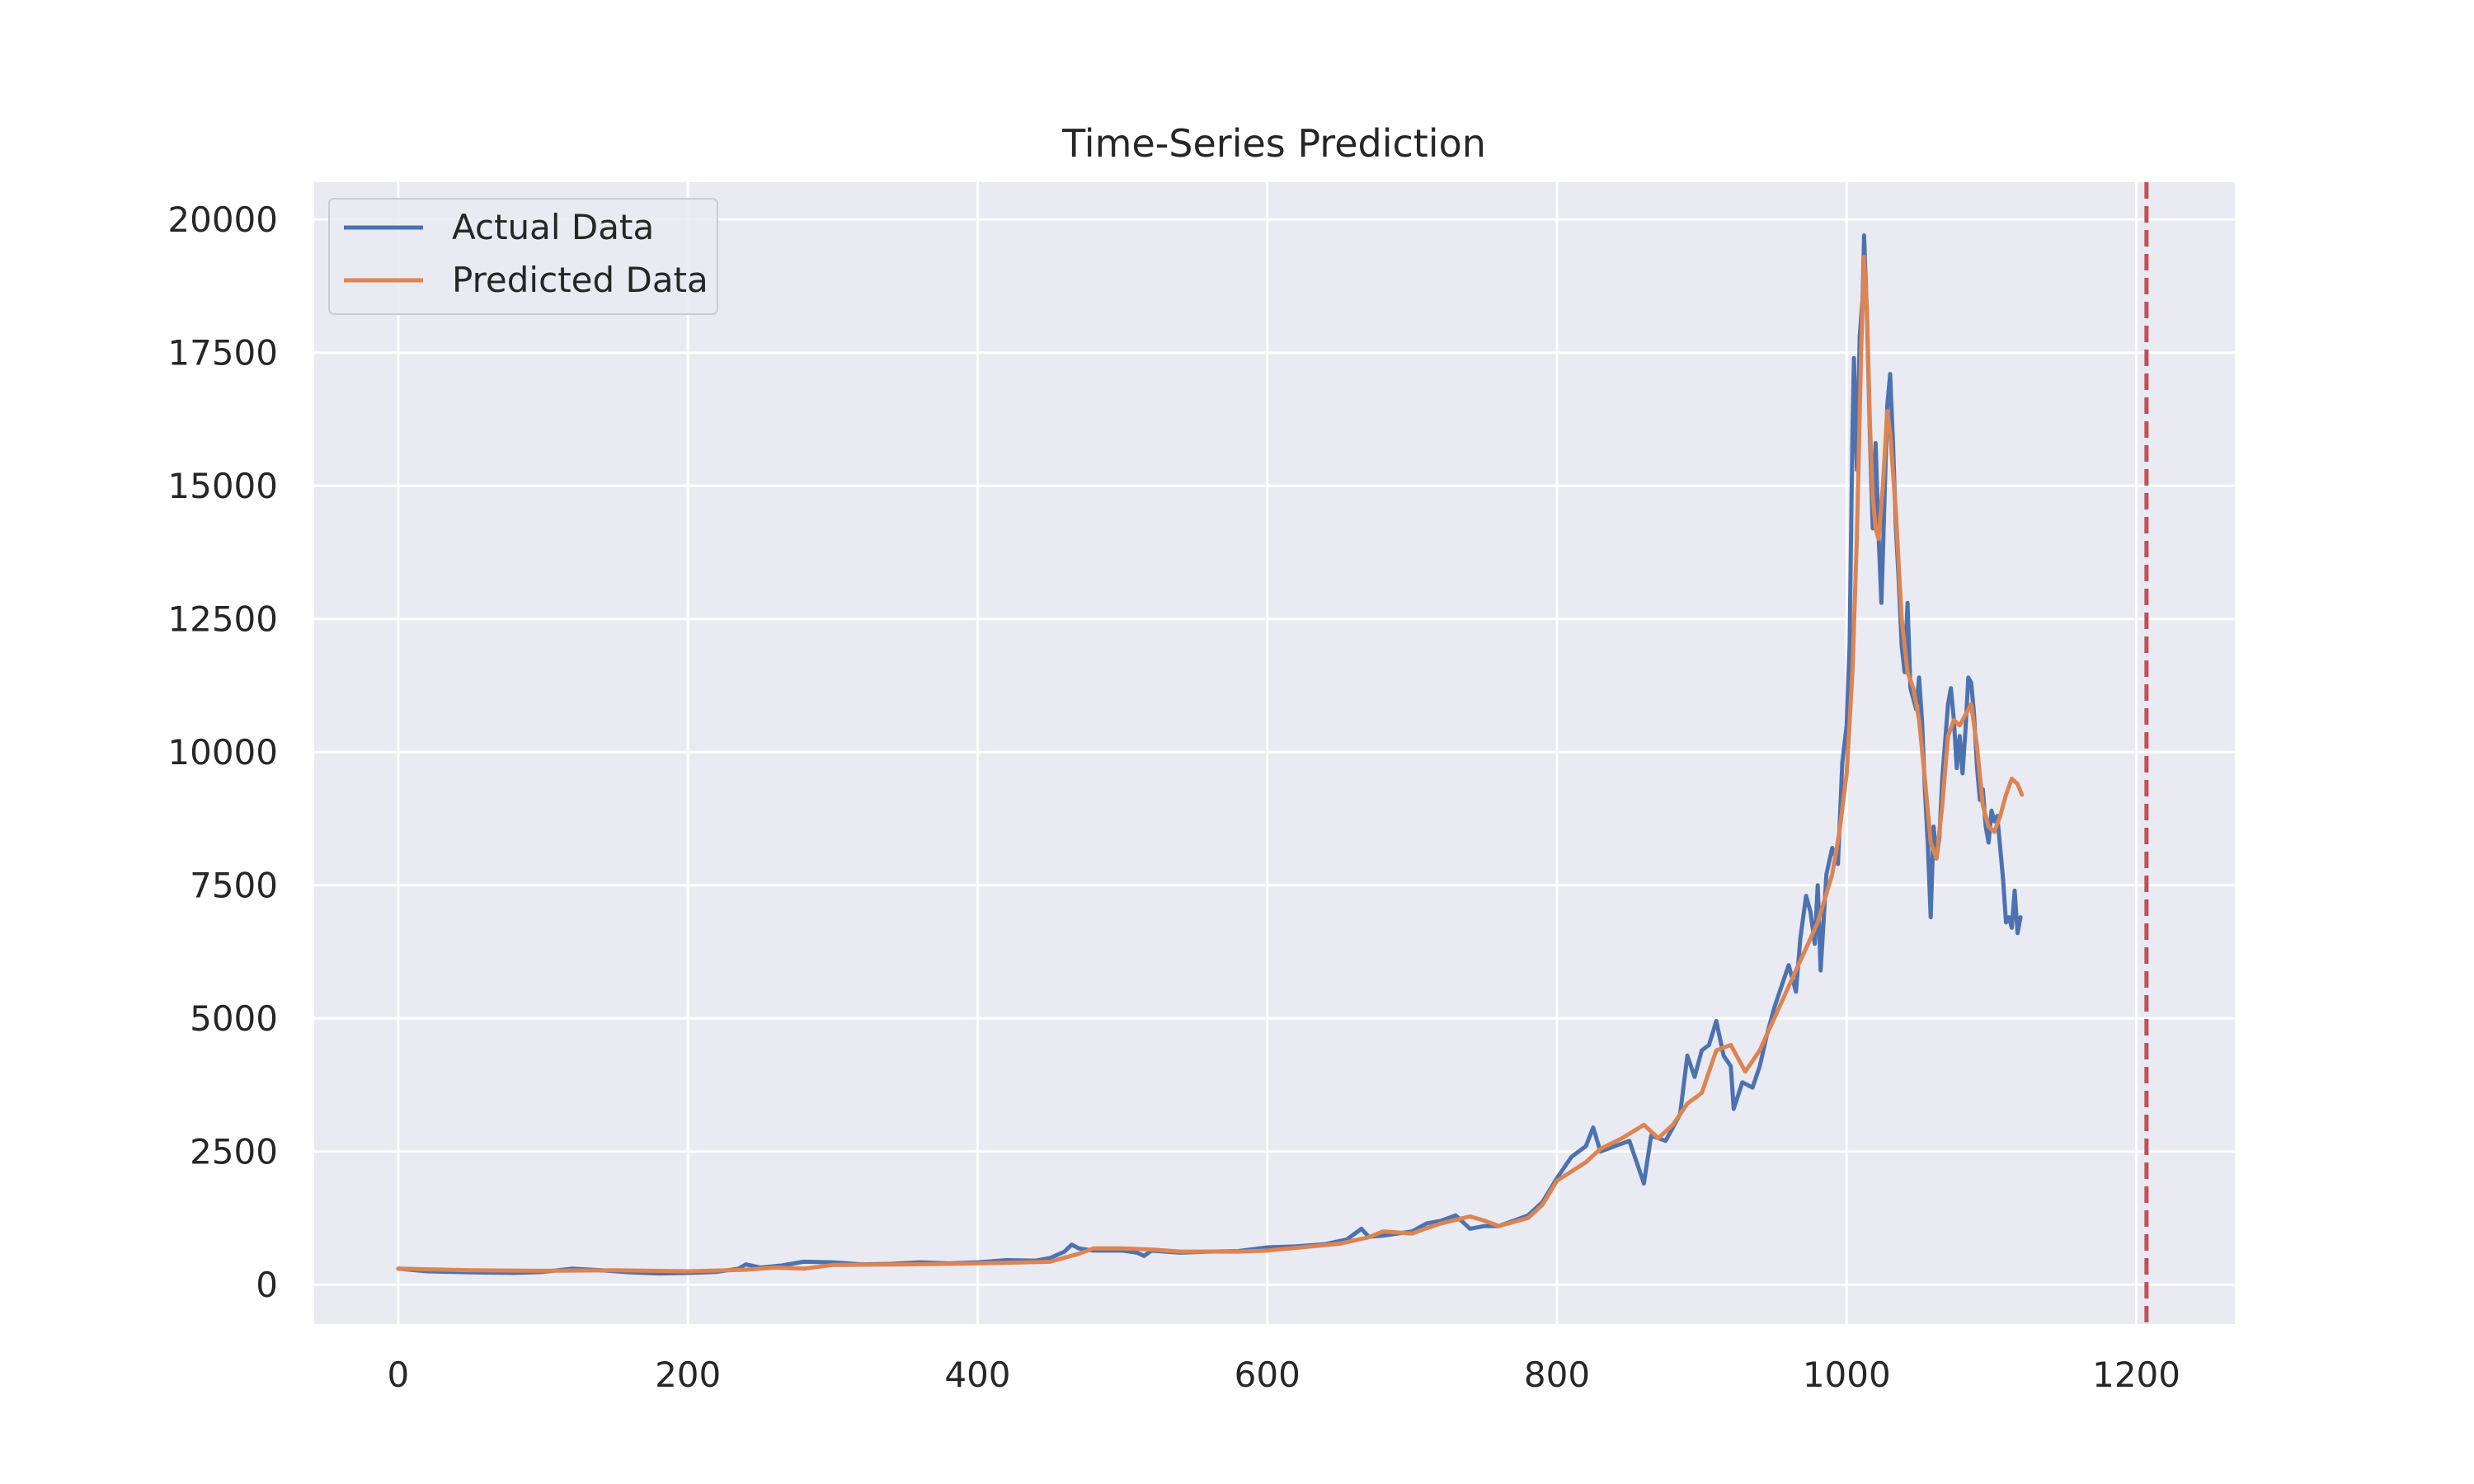 This screenshot has height=1484, width=2474. What do you see at coordinates (2136, 1375) in the screenshot?
I see `x-tick-label: 1200` at bounding box center [2136, 1375].